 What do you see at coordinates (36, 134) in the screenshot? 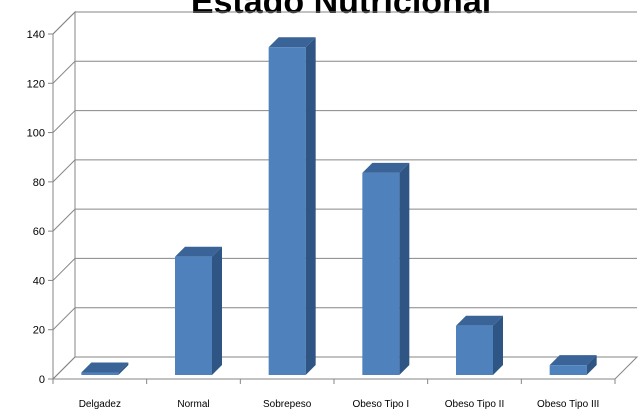
I see `y-tick-label: 100` at bounding box center [36, 134].